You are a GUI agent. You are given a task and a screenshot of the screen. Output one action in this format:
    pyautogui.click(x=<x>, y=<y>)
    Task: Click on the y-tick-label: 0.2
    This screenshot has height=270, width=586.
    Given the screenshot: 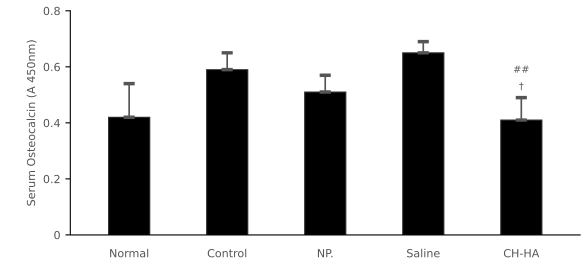 What is the action you would take?
    pyautogui.click(x=52, y=179)
    